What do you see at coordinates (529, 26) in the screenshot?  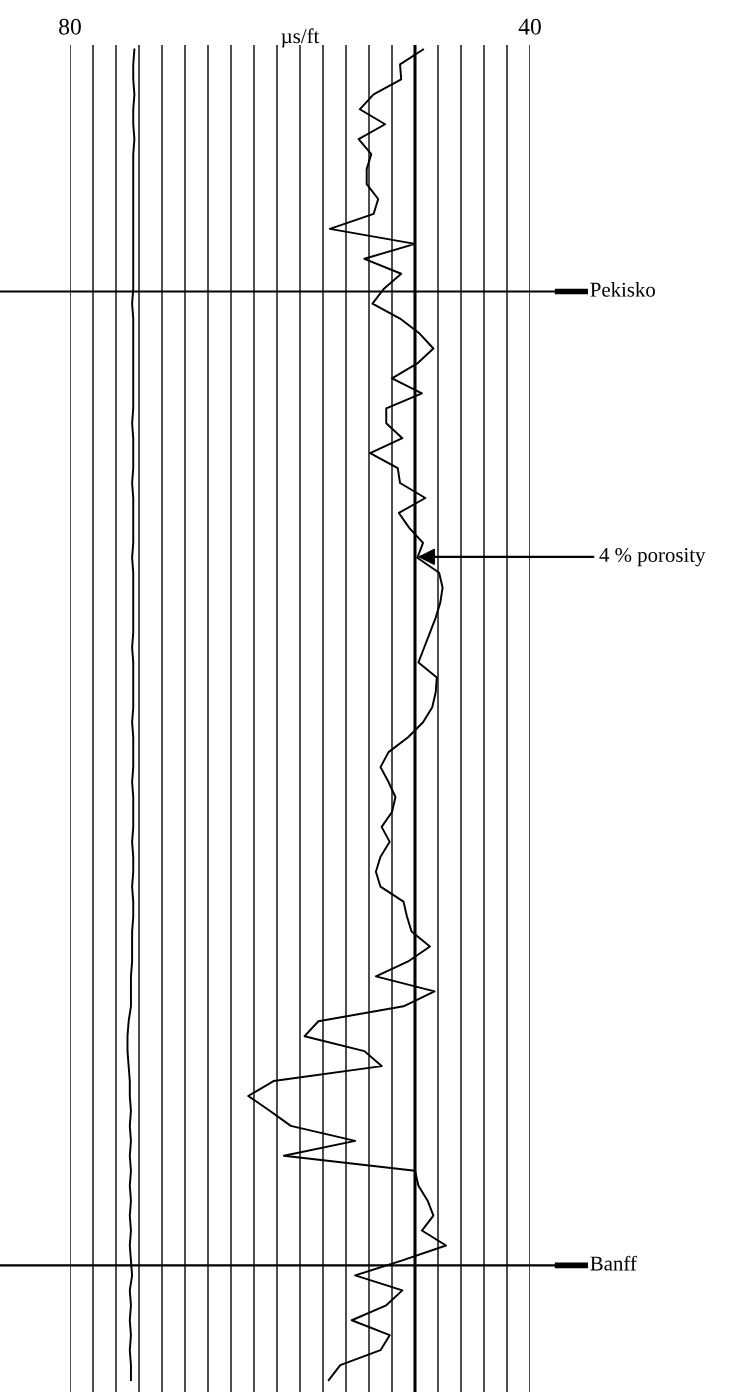 I see `x-tick-label: 40` at bounding box center [529, 26].